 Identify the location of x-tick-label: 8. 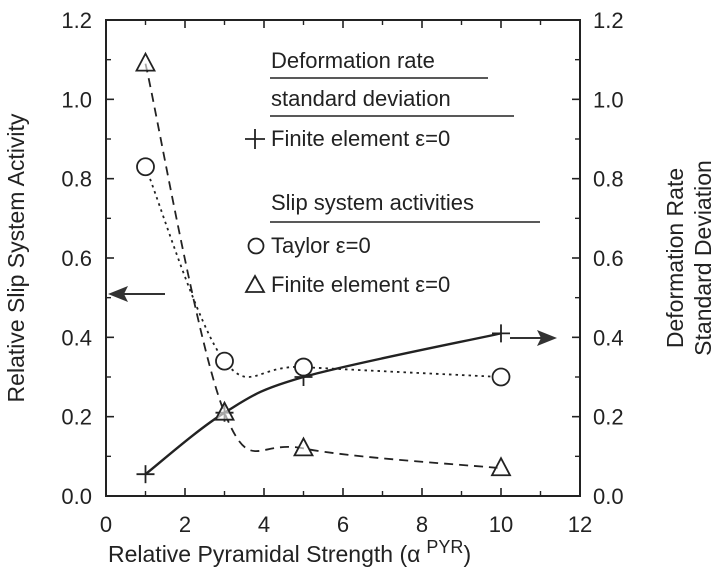
(422, 524).